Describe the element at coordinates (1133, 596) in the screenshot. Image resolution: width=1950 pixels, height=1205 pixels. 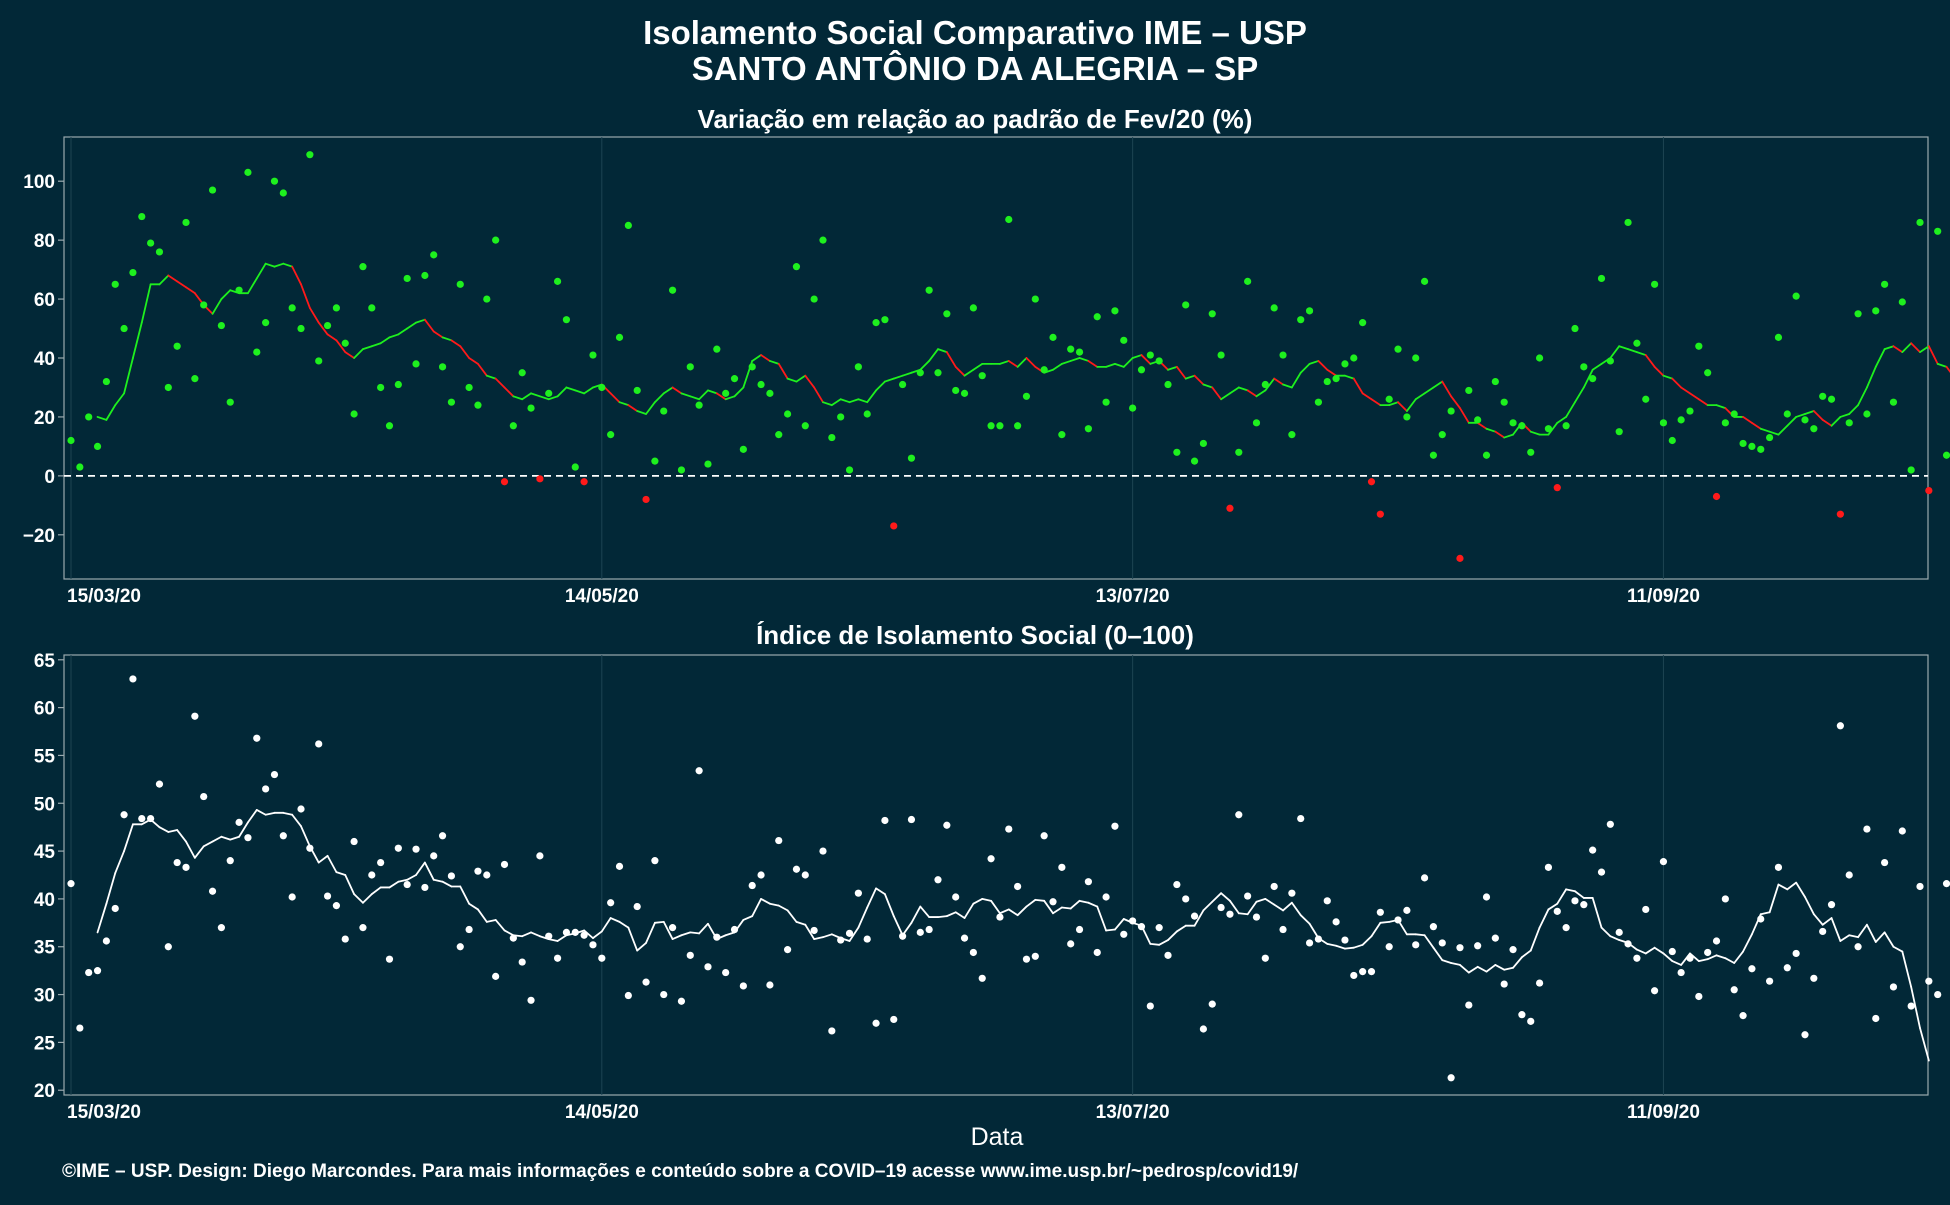
I see `x-tick-label: 13/07/20` at that location.